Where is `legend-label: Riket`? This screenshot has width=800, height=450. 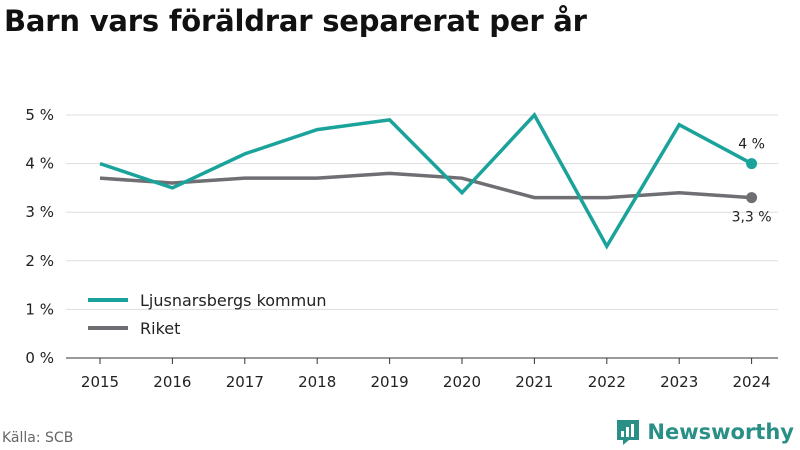 legend-label: Riket is located at coordinates (160, 328).